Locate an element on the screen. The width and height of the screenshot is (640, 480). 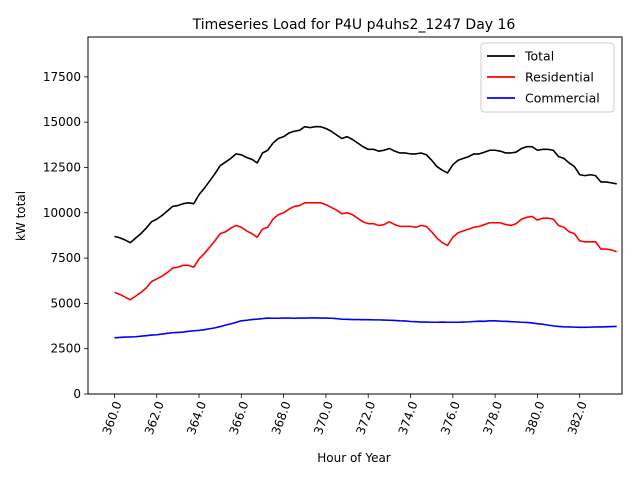
y-tick-label: 17500 is located at coordinates (62, 77).